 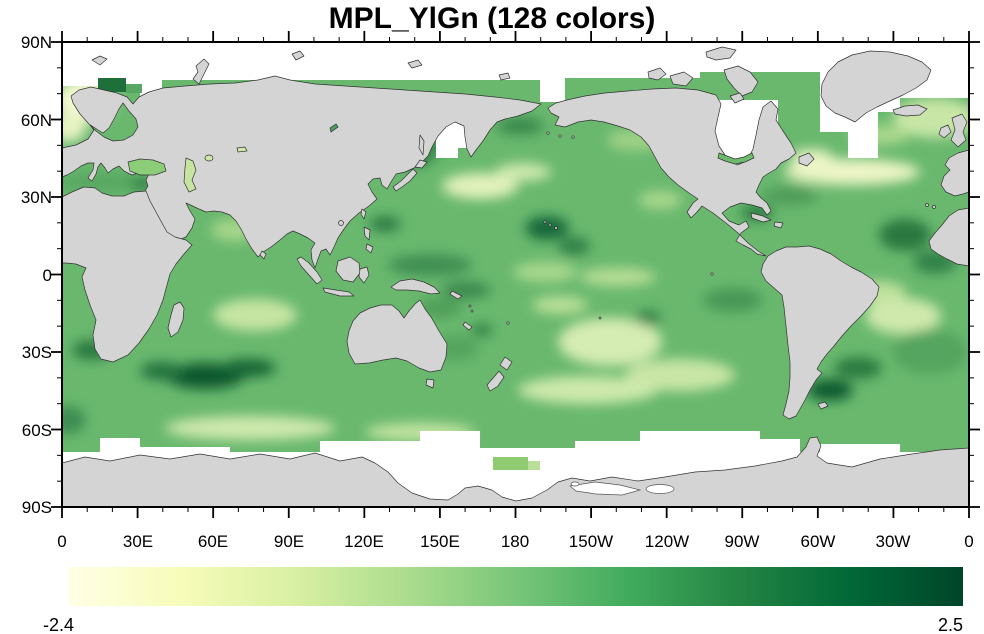 I want to click on severnaya-zemlya-islands, so click(x=298, y=55).